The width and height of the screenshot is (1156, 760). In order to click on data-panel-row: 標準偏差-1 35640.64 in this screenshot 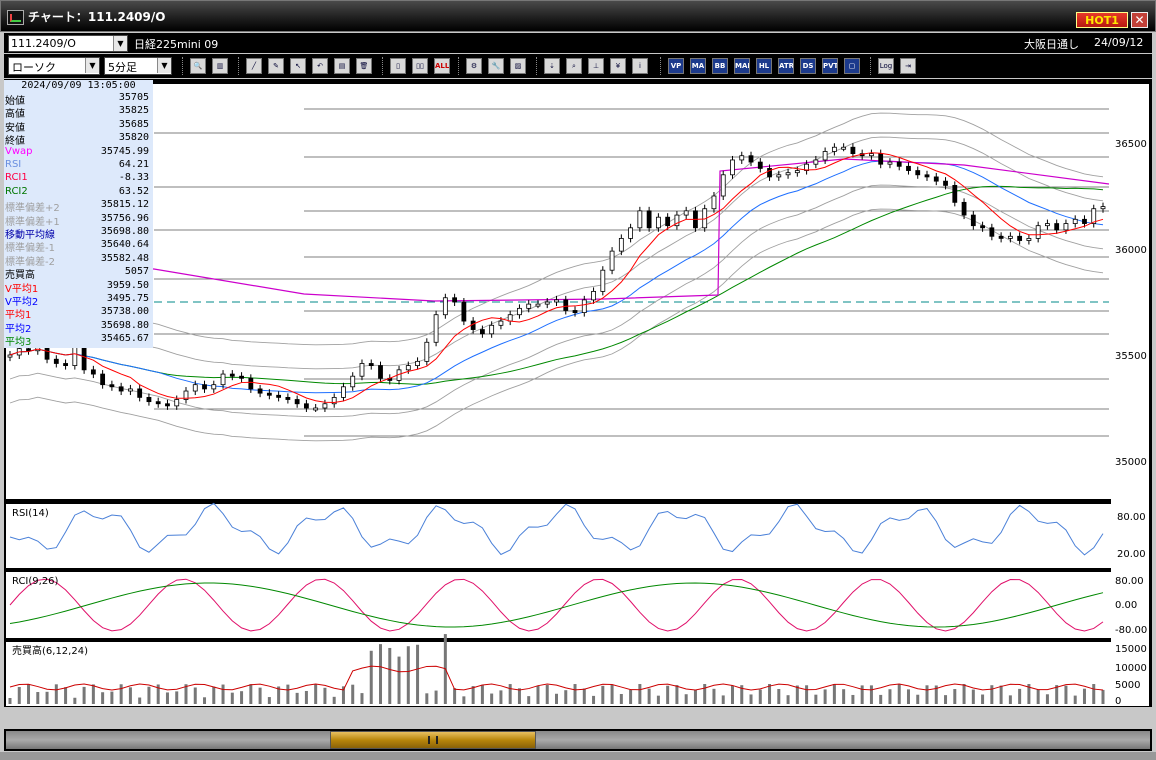, I will do `click(78, 246)`.